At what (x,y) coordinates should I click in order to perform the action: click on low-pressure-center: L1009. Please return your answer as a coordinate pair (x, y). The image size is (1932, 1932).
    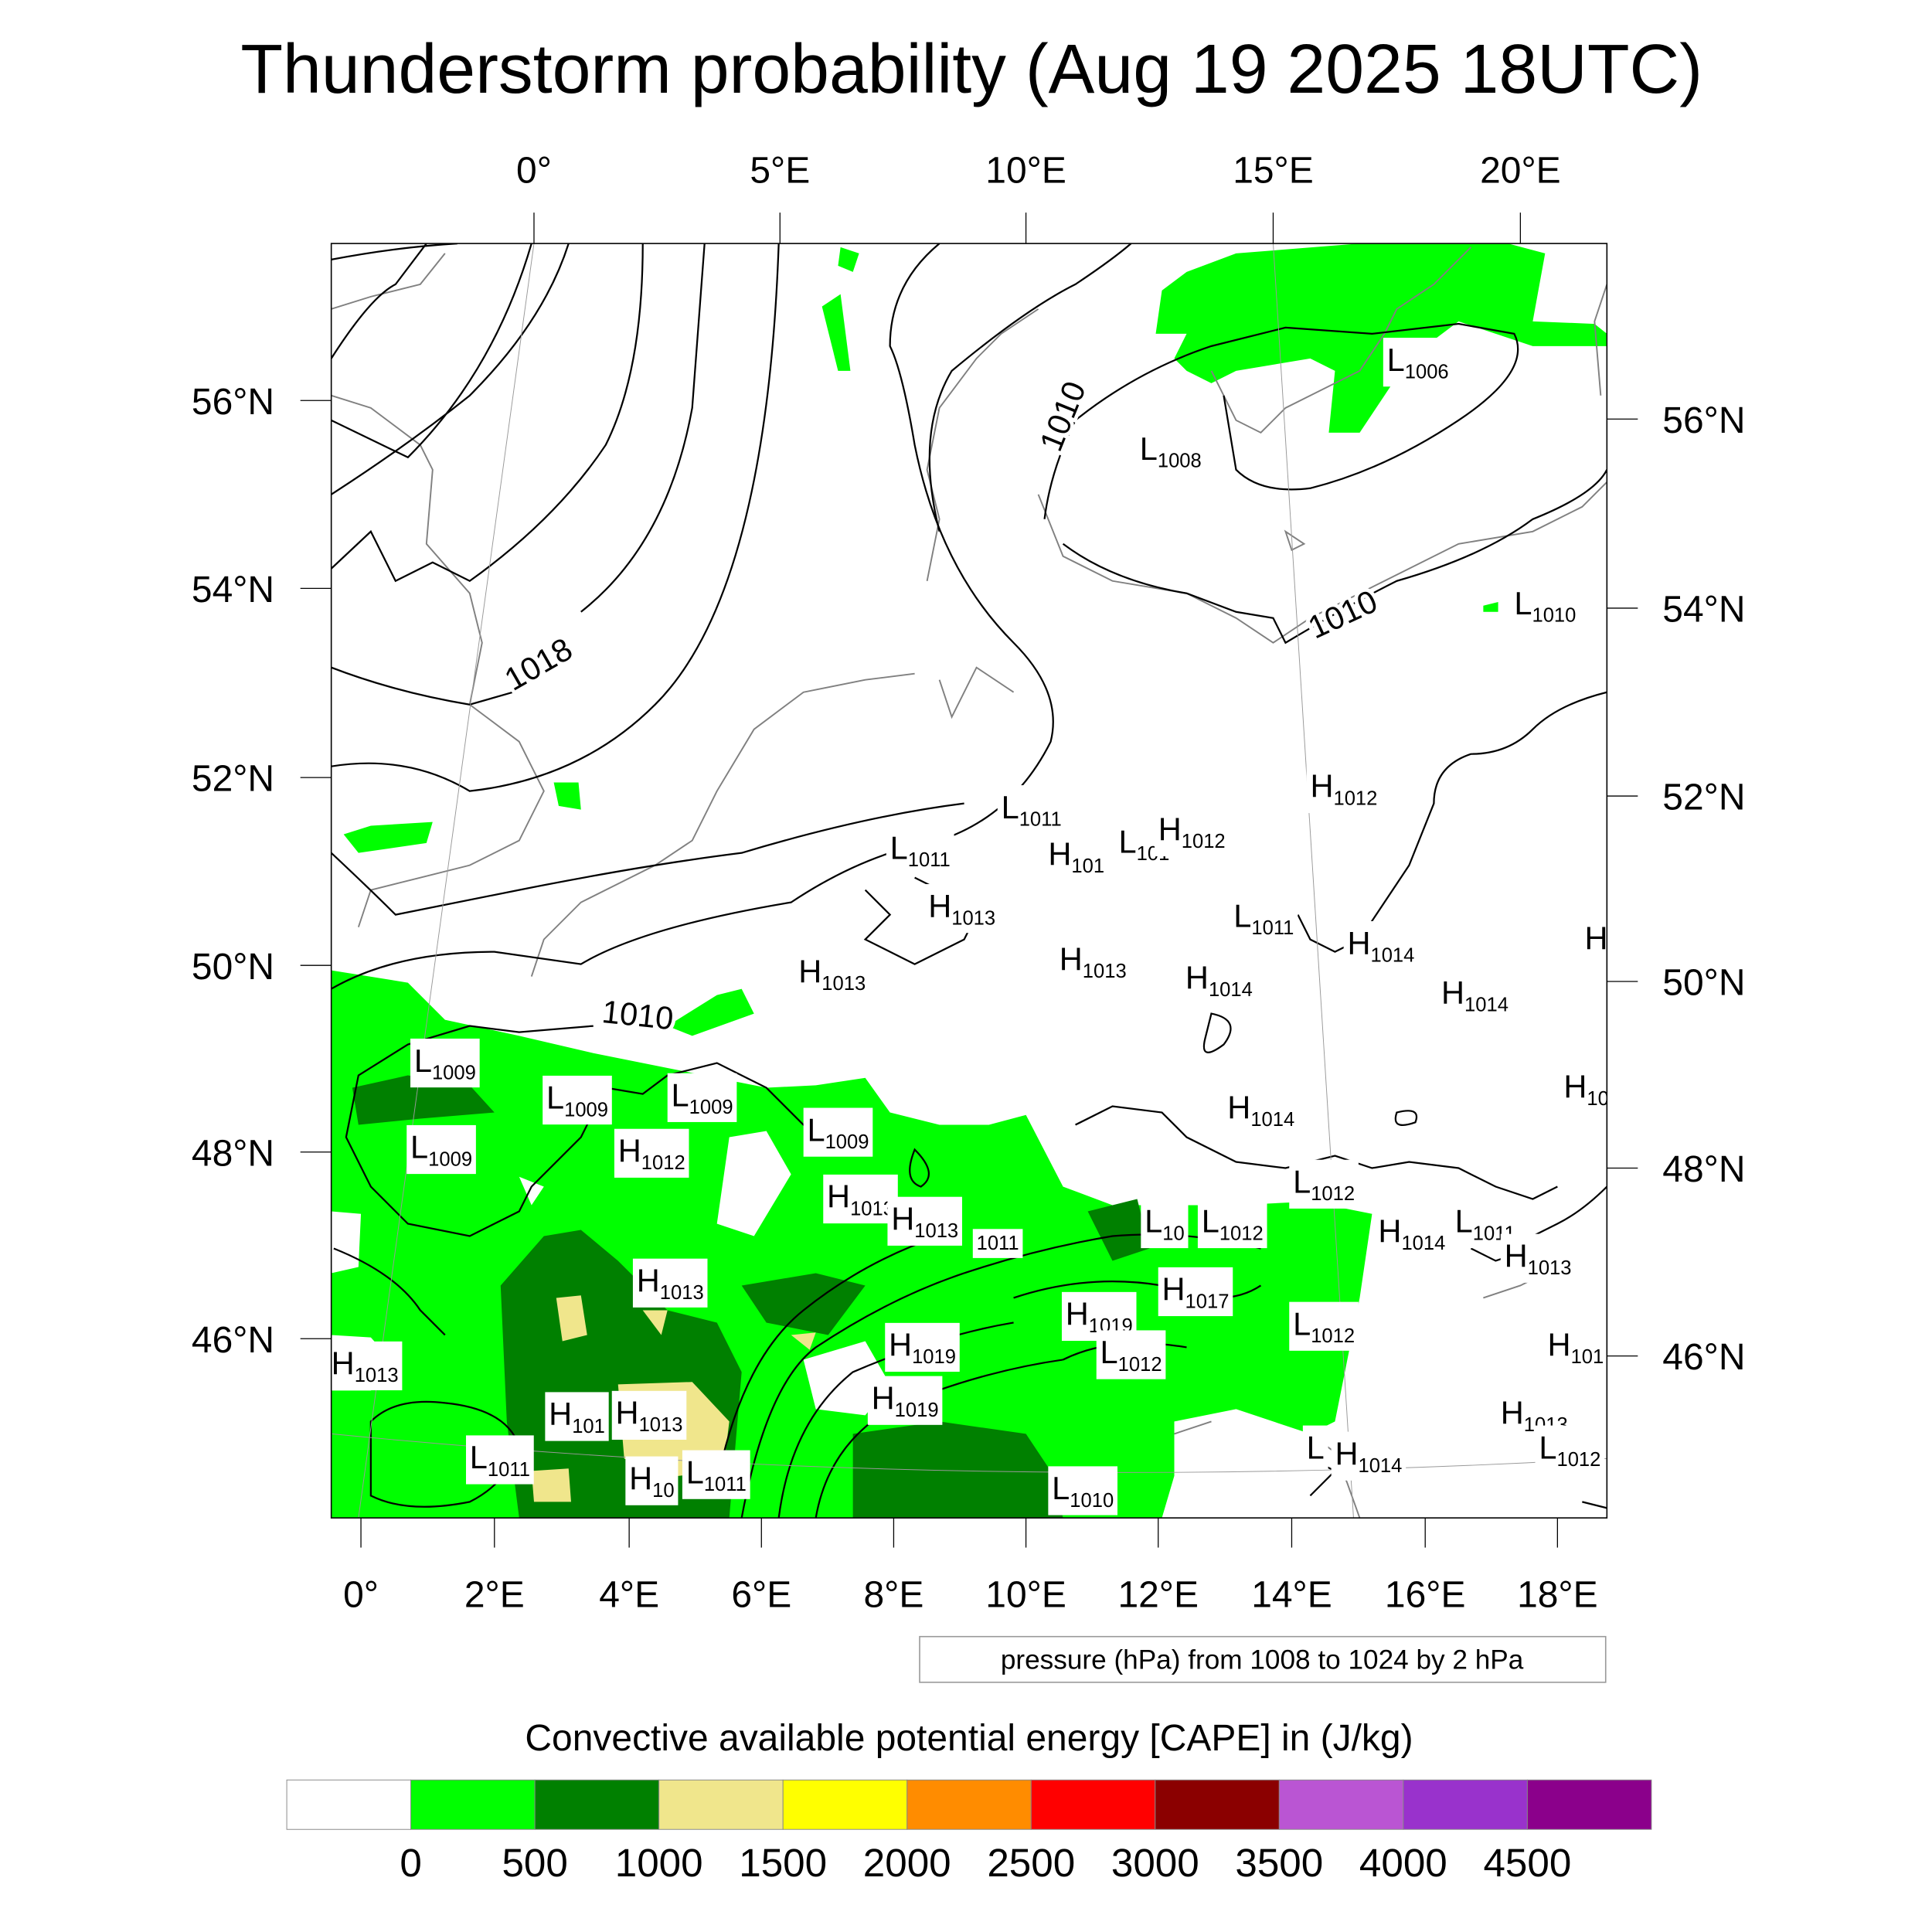
    Looking at the image, I should click on (838, 1132).